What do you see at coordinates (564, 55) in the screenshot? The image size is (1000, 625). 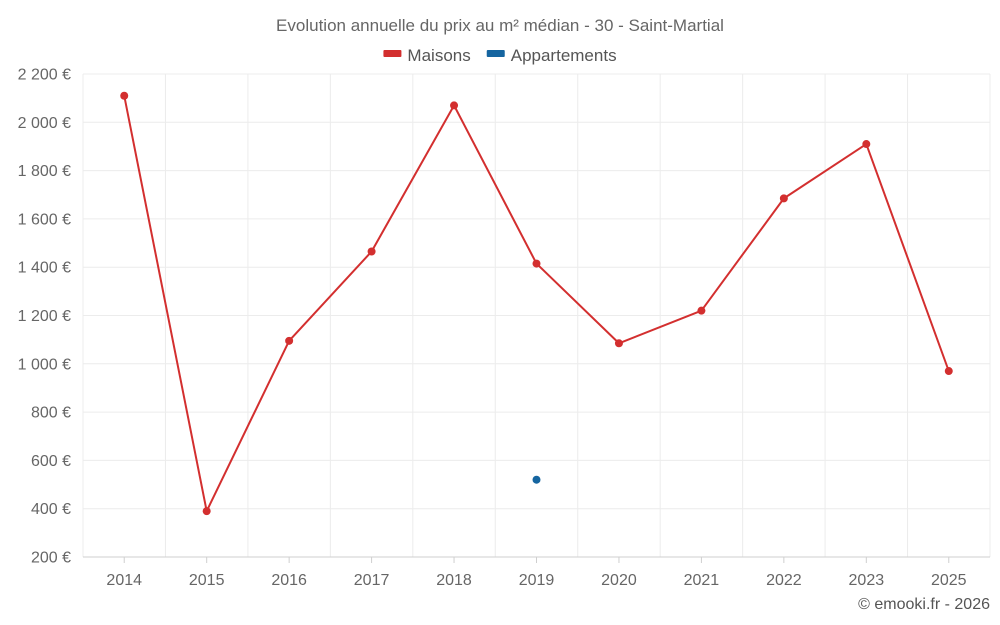 I see `legend-label-appartements: Appartements` at bounding box center [564, 55].